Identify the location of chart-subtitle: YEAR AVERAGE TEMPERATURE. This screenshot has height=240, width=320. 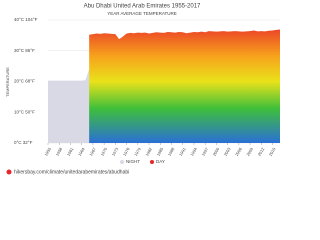
(142, 13).